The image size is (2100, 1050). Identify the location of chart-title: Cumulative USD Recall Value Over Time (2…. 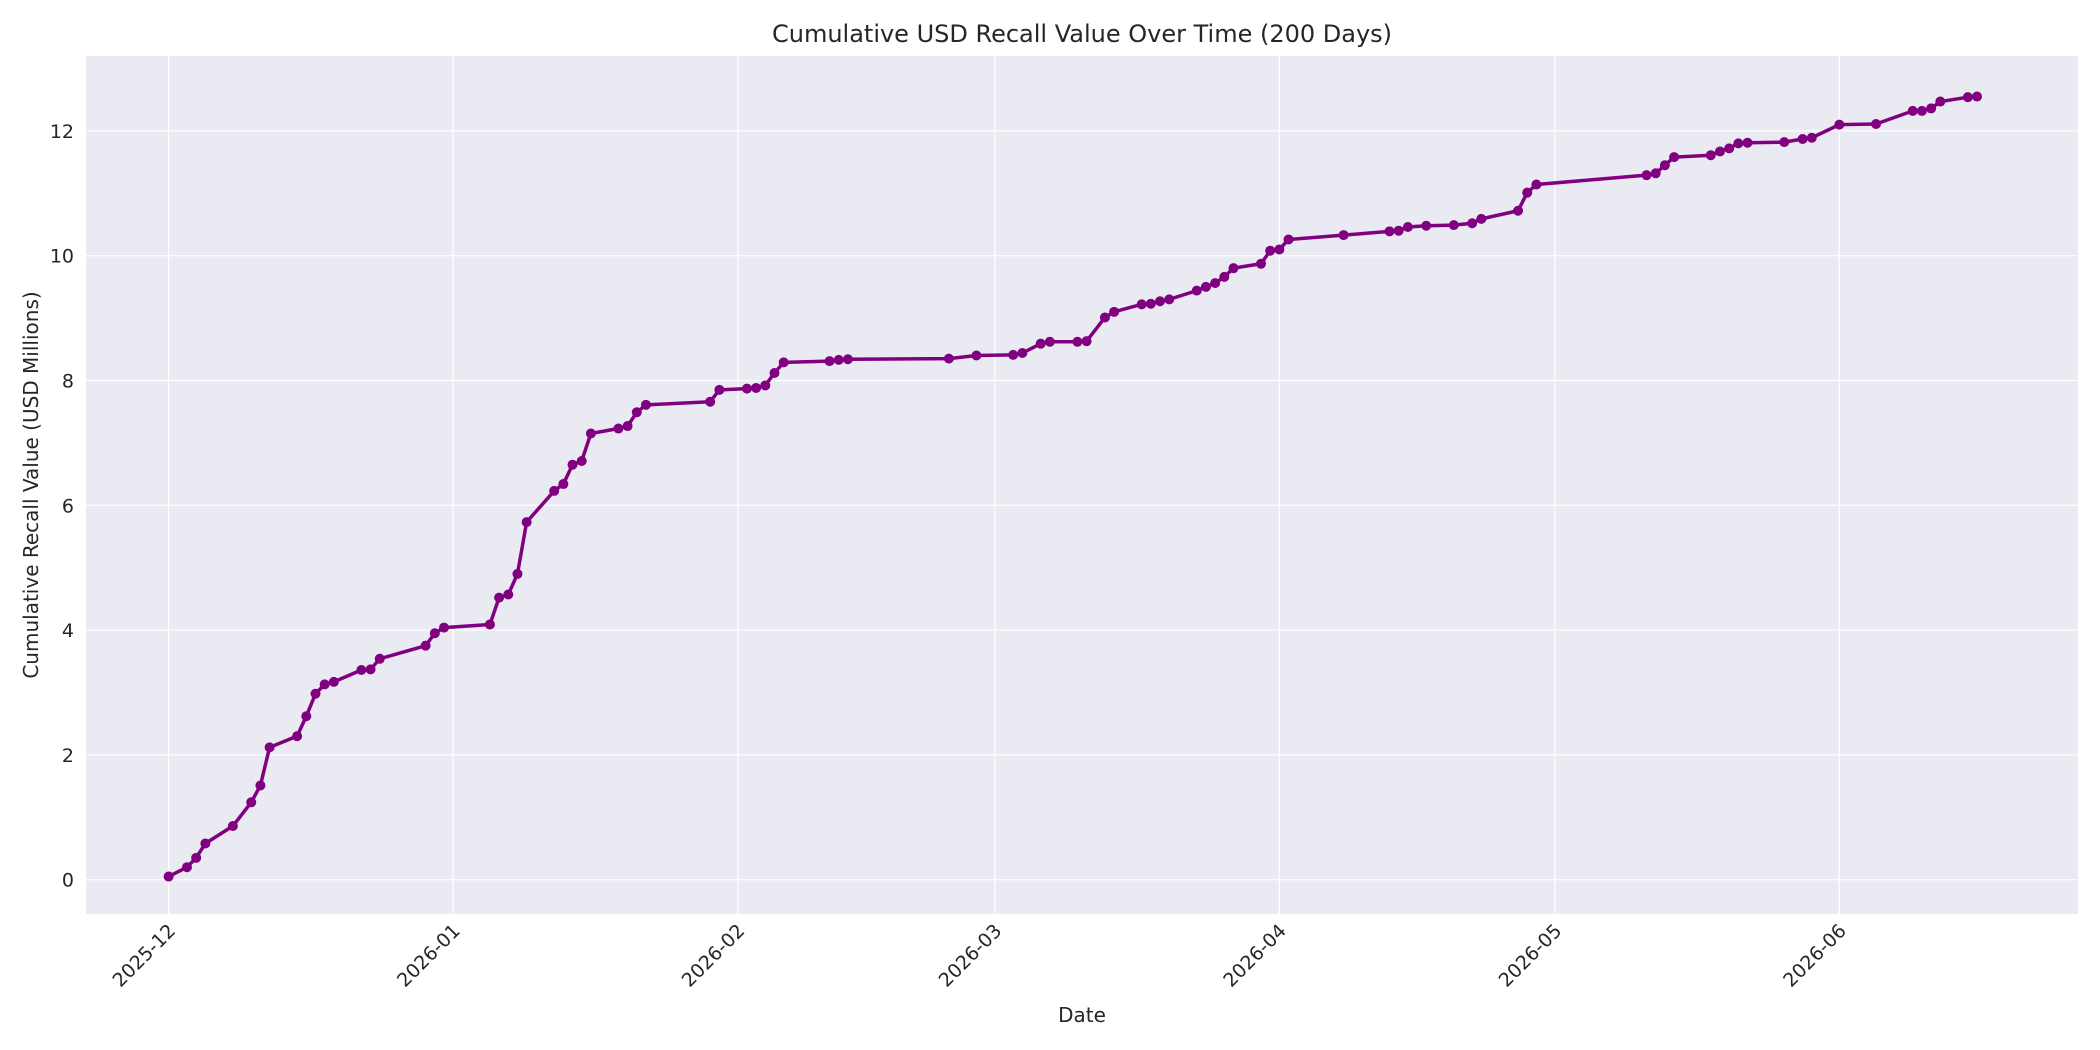
(1082, 34).